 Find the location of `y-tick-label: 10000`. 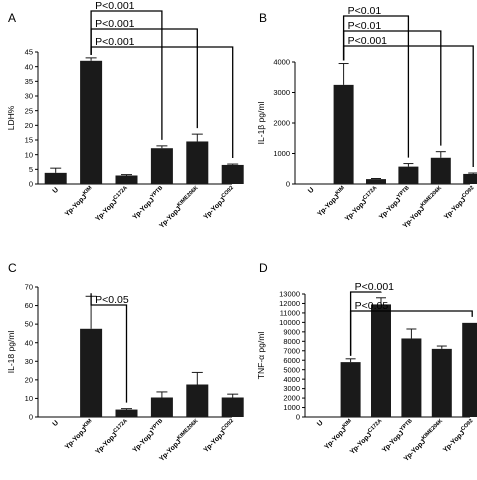

y-tick-label: 10000 is located at coordinates (289, 322).